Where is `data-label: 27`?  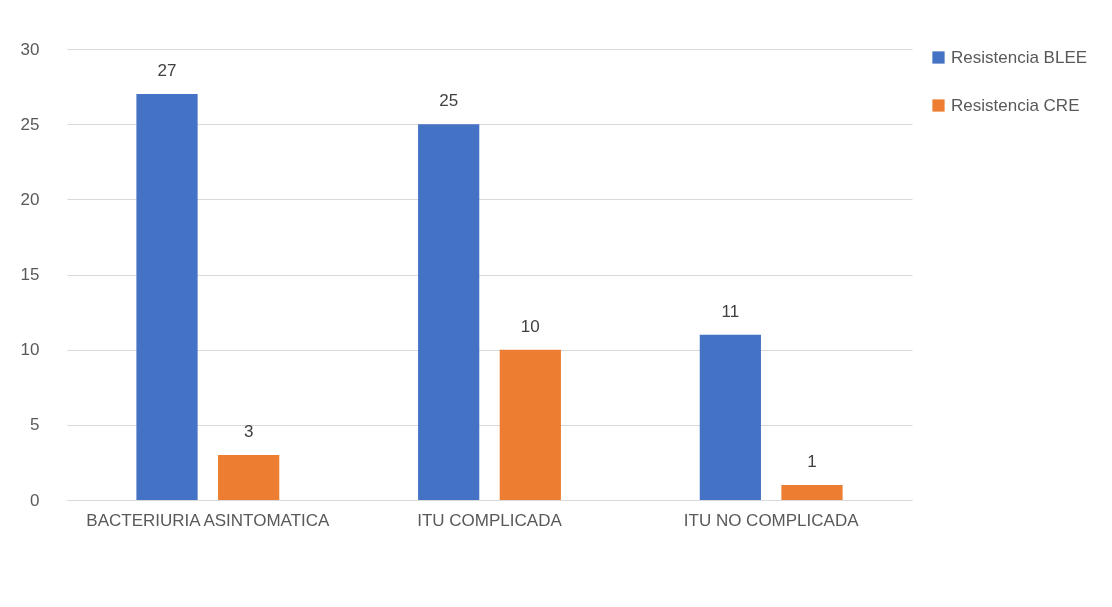
data-label: 27 is located at coordinates (167, 71).